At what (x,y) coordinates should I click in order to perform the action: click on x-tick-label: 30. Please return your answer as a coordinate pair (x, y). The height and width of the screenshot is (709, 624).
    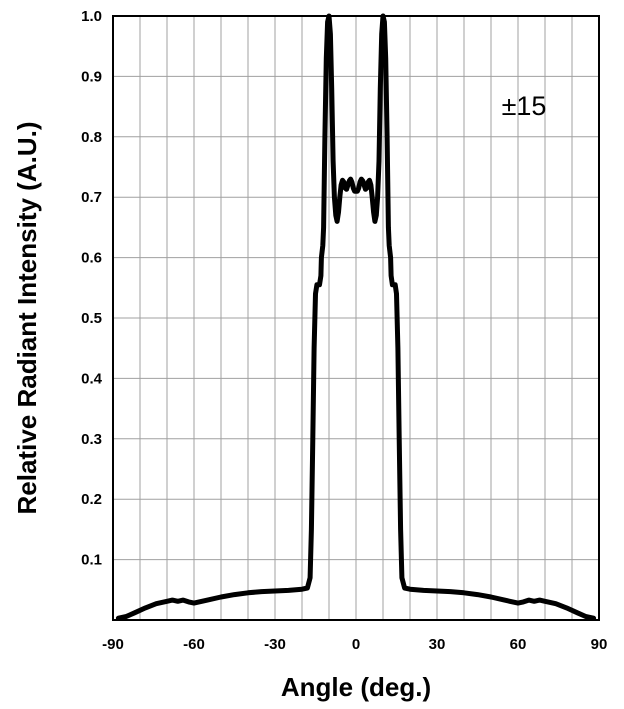
    Looking at the image, I should click on (437, 644).